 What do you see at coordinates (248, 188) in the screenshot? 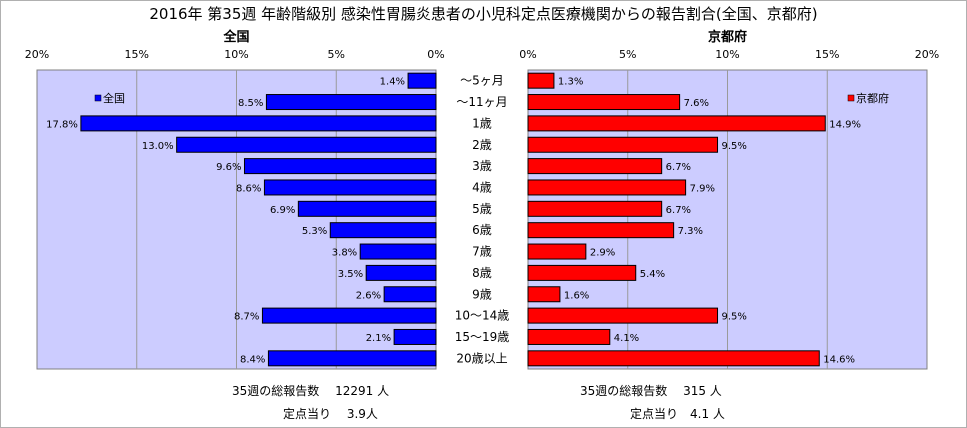
I see `national-data-label: 8.6%` at bounding box center [248, 188].